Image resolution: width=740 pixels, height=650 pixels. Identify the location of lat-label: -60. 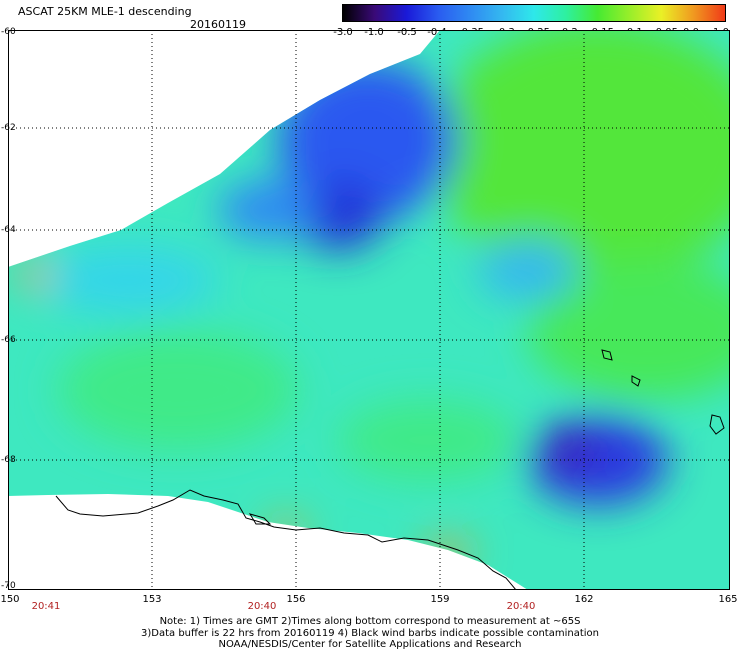
(8, 32).